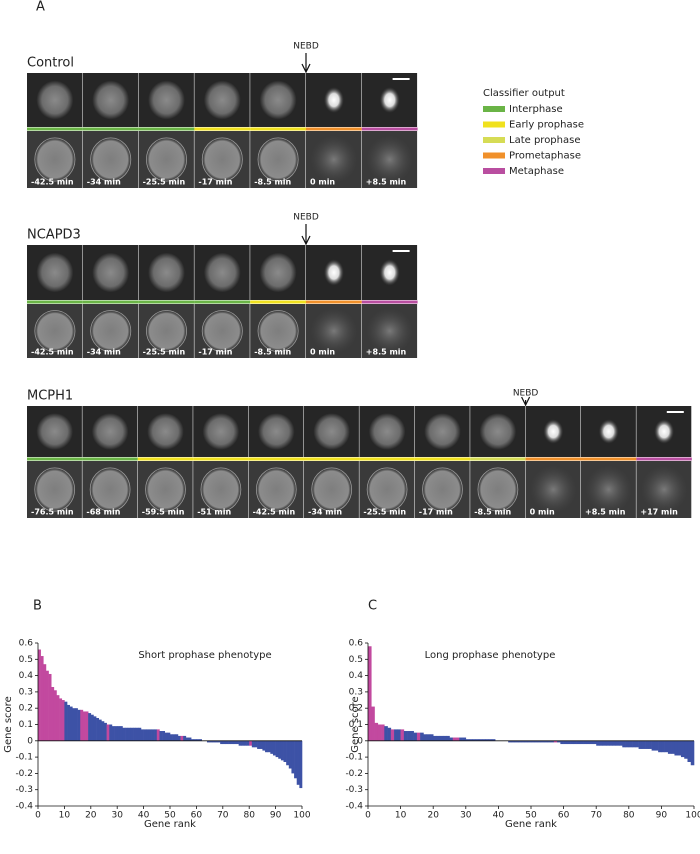  I want to click on chart-title: Short prophase phenotype, so click(204, 655).